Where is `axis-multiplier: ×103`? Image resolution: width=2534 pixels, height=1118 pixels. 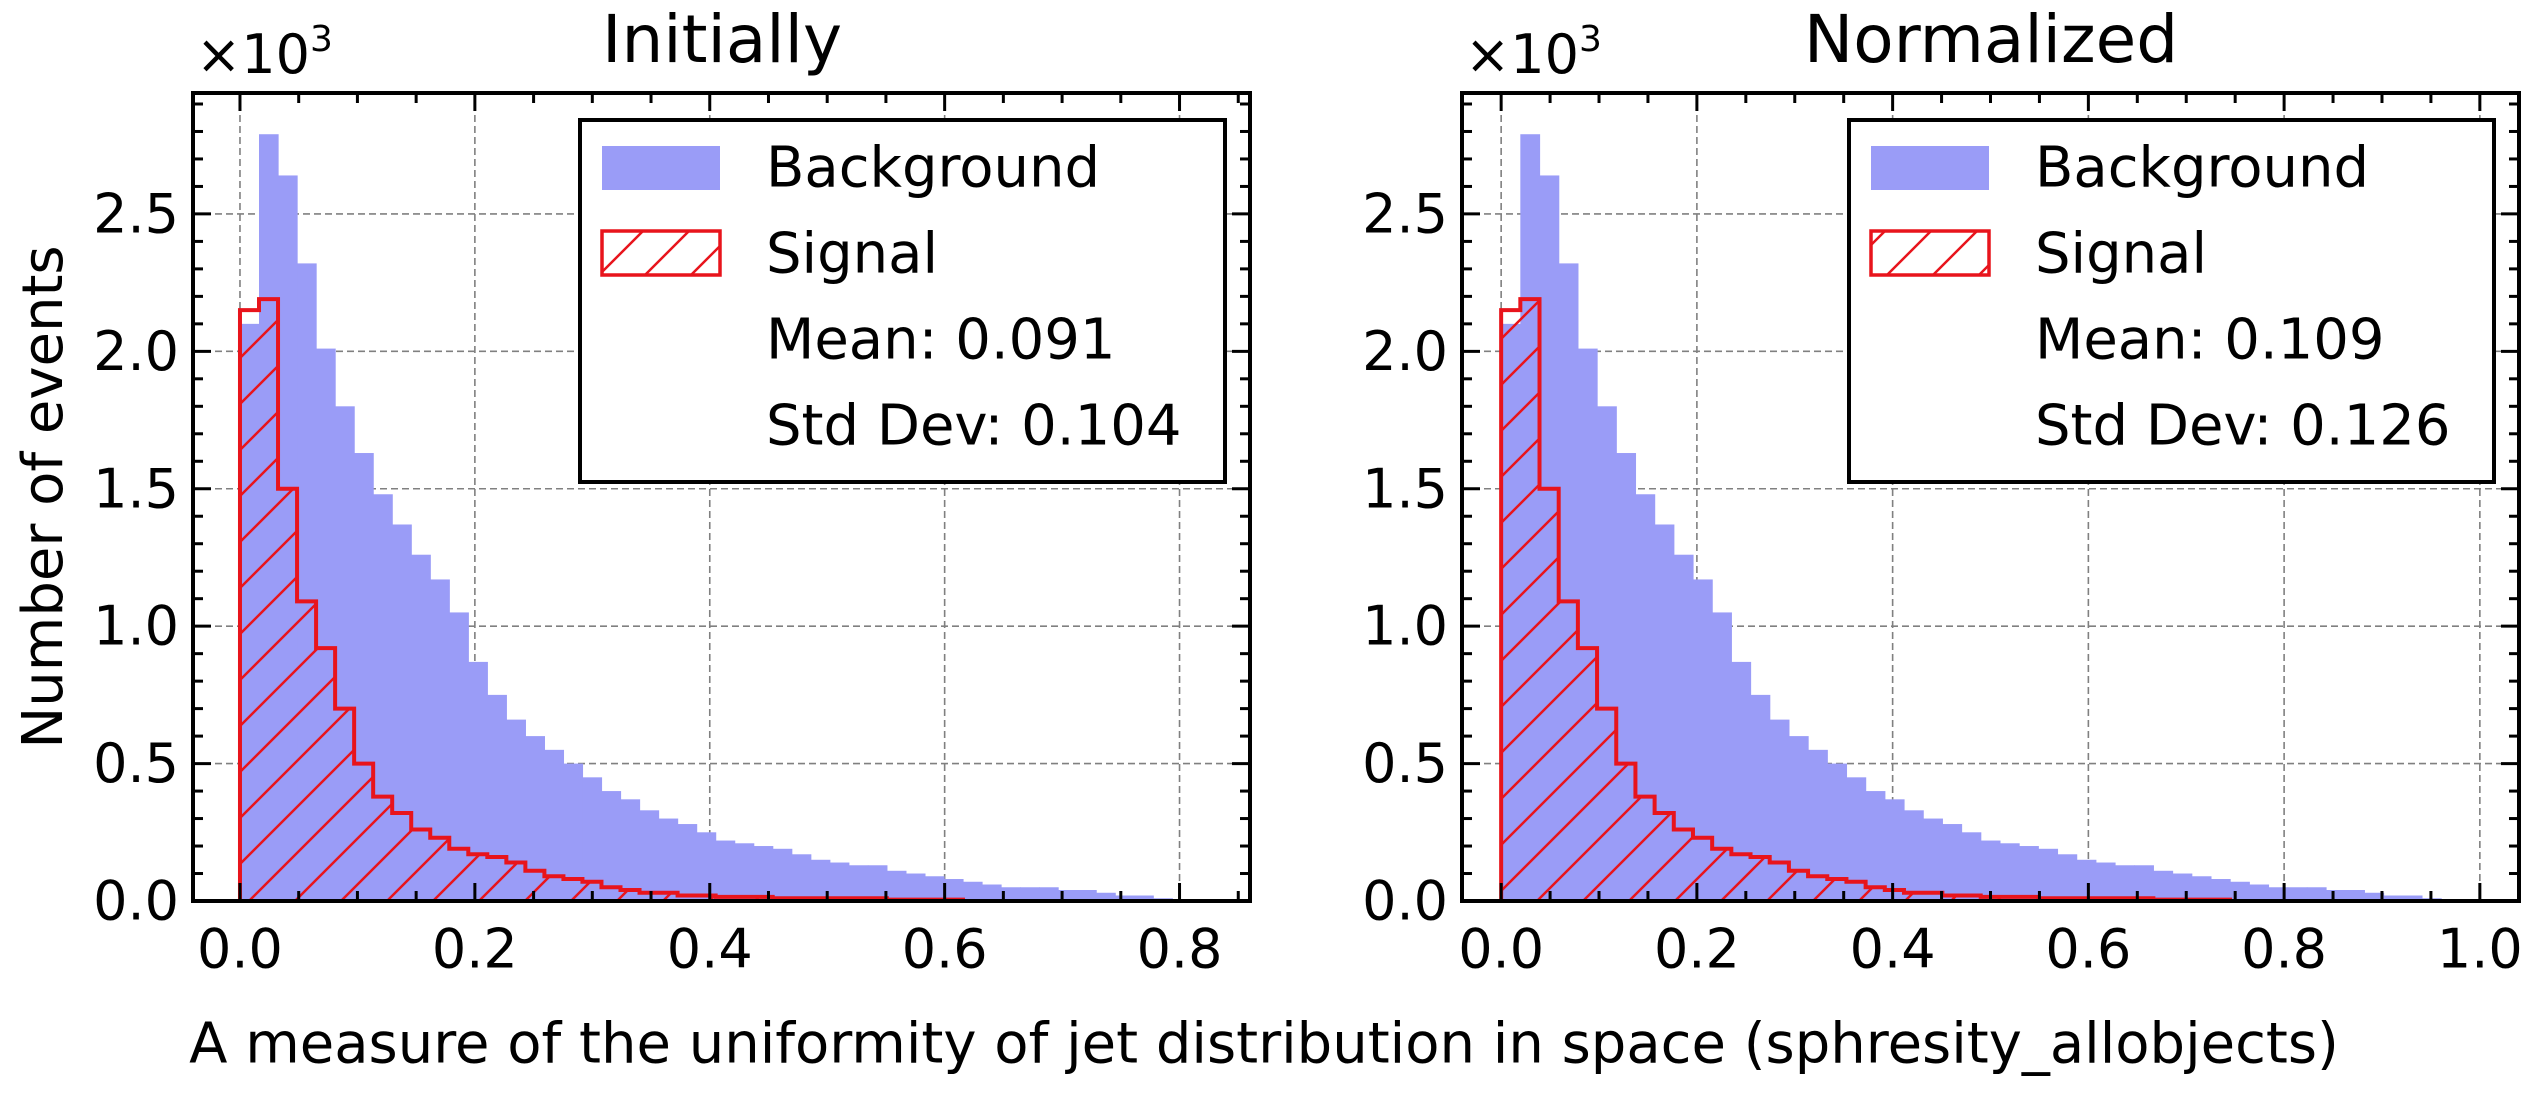
axis-multiplier: ×103 is located at coordinates (1533, 52).